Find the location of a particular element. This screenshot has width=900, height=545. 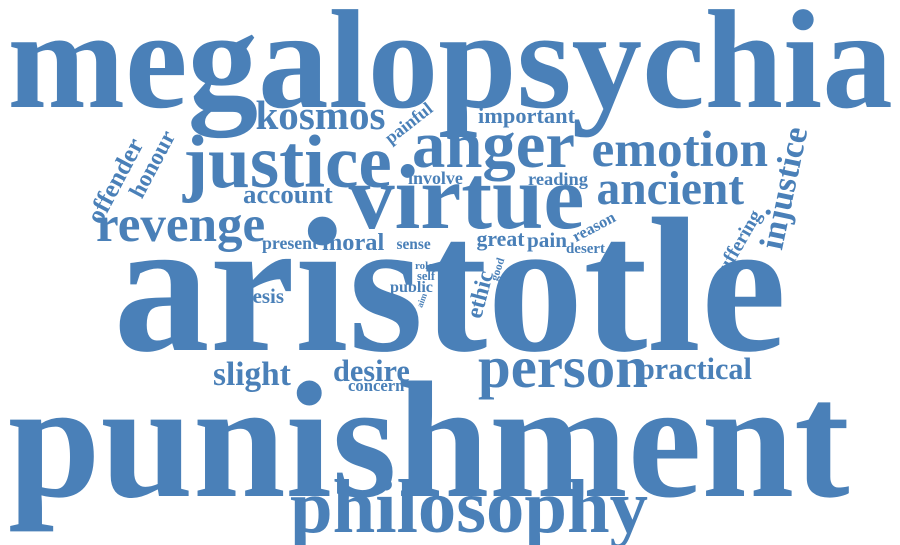

word-slight: slight is located at coordinates (252, 374).